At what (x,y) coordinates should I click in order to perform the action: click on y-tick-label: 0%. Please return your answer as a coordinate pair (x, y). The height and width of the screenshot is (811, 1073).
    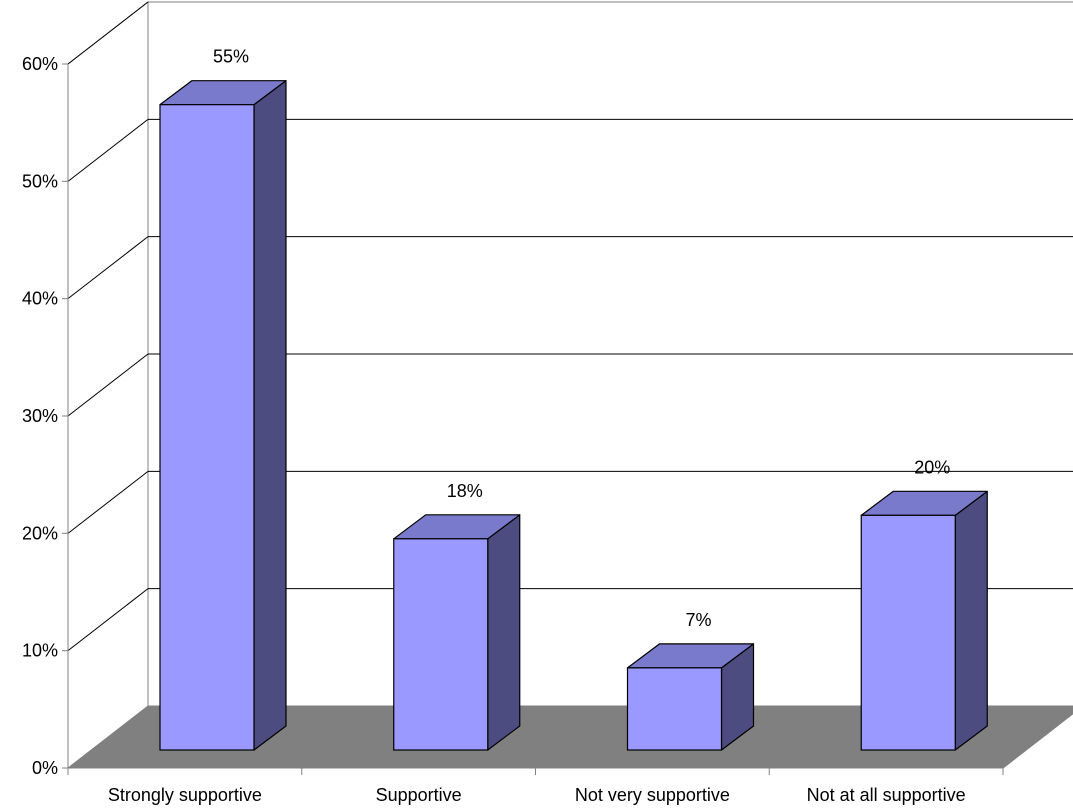
    Looking at the image, I should click on (45, 768).